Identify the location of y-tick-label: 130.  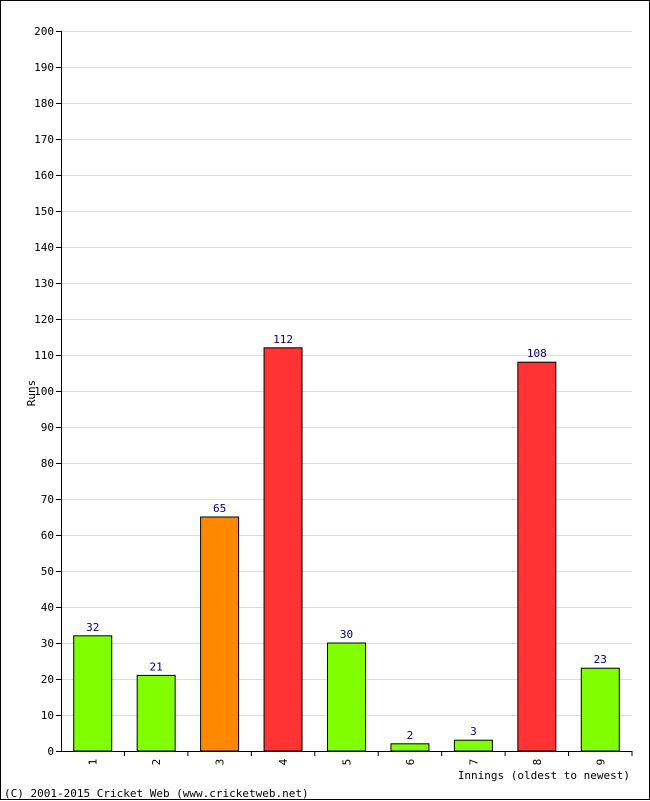
(44, 283).